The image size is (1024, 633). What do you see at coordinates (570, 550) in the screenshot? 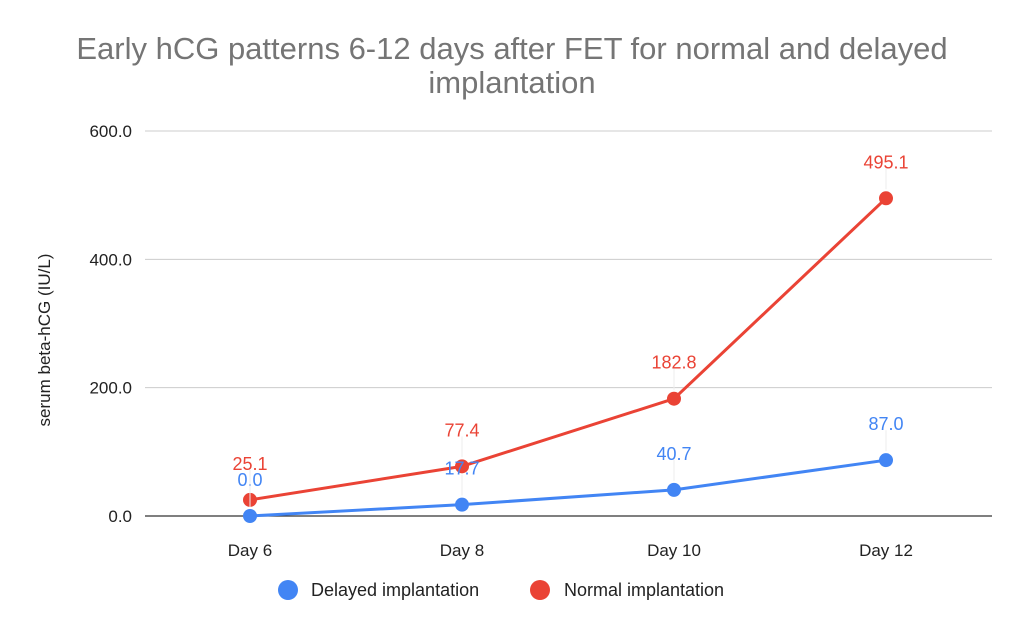
I see `x-axis-ticks: Day 6 Day 8 Day 10 Day 12` at bounding box center [570, 550].